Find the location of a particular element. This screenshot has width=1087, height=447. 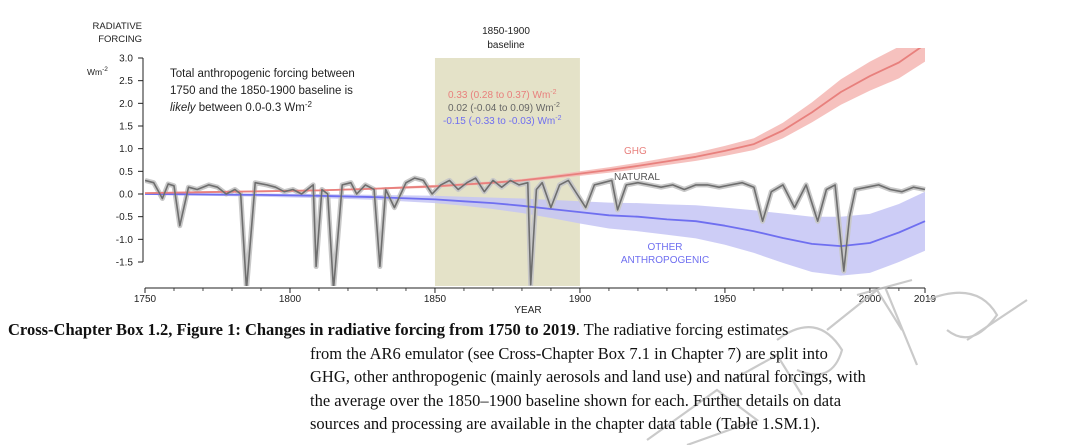

caption-label: Cross-Chapter Box 1.2, Figure 1: is located at coordinates (124, 329).